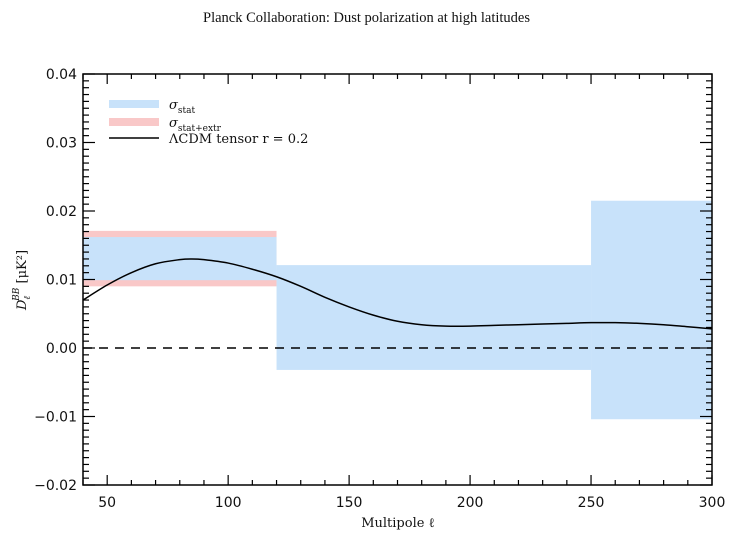 Image resolution: width=733 pixels, height=550 pixels. I want to click on y-tick-label: −0.01, so click(55, 418).